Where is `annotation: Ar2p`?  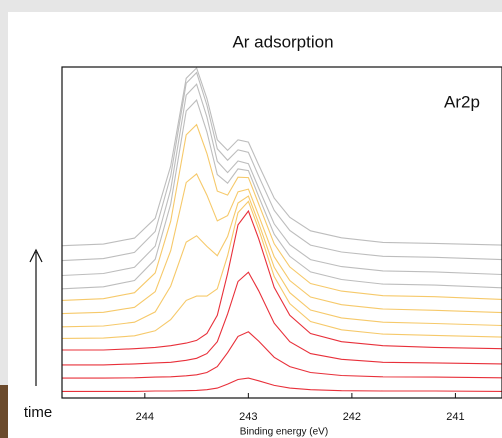
annotation: Ar2p is located at coordinates (462, 101).